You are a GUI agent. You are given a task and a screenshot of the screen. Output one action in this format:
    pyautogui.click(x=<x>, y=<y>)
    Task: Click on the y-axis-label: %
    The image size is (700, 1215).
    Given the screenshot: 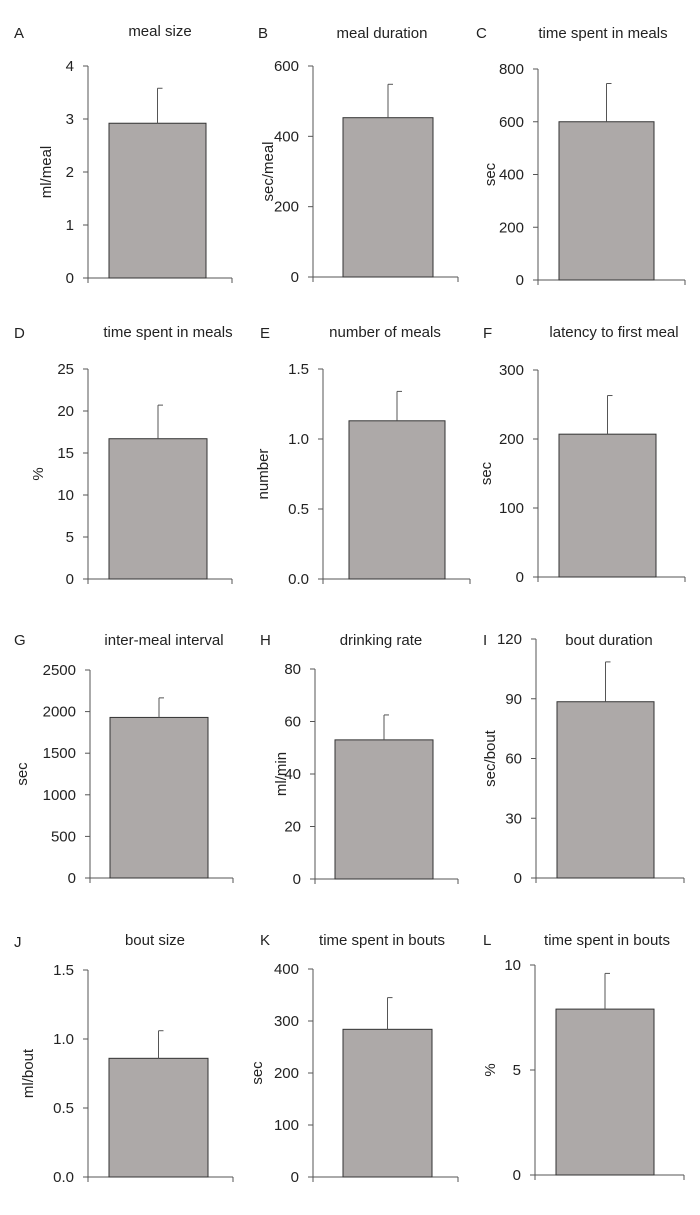 What is the action you would take?
    pyautogui.click(x=38, y=473)
    